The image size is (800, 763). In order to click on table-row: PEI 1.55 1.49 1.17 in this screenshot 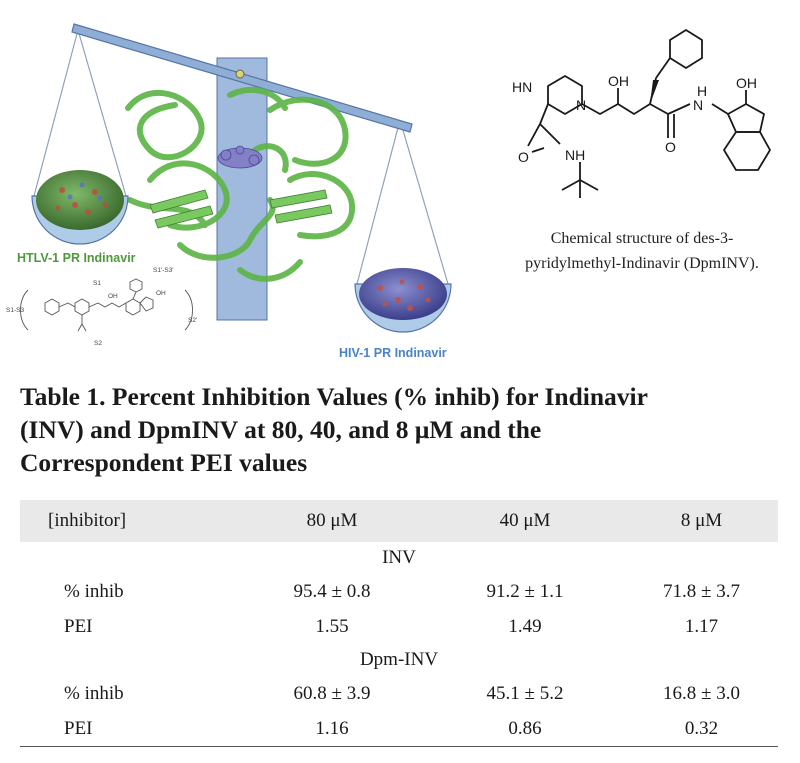, I will do `click(399, 626)`.